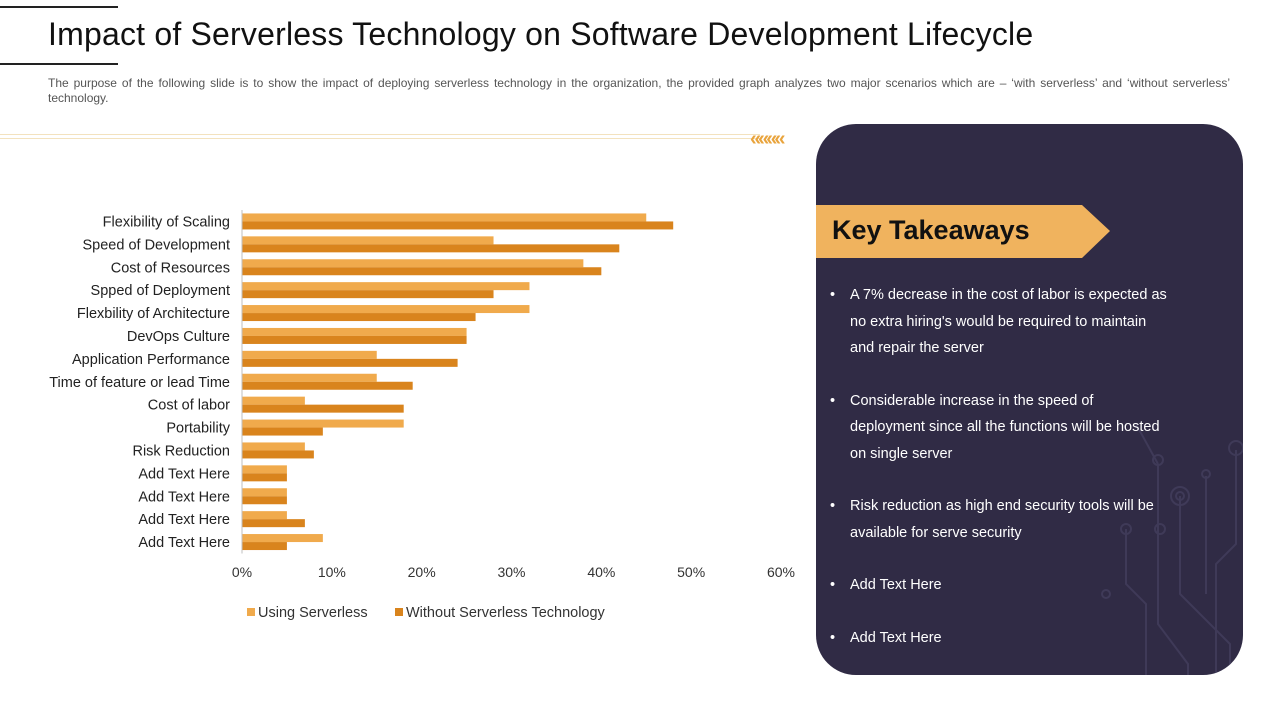  What do you see at coordinates (242, 572) in the screenshot?
I see `x-tick-label: 0%` at bounding box center [242, 572].